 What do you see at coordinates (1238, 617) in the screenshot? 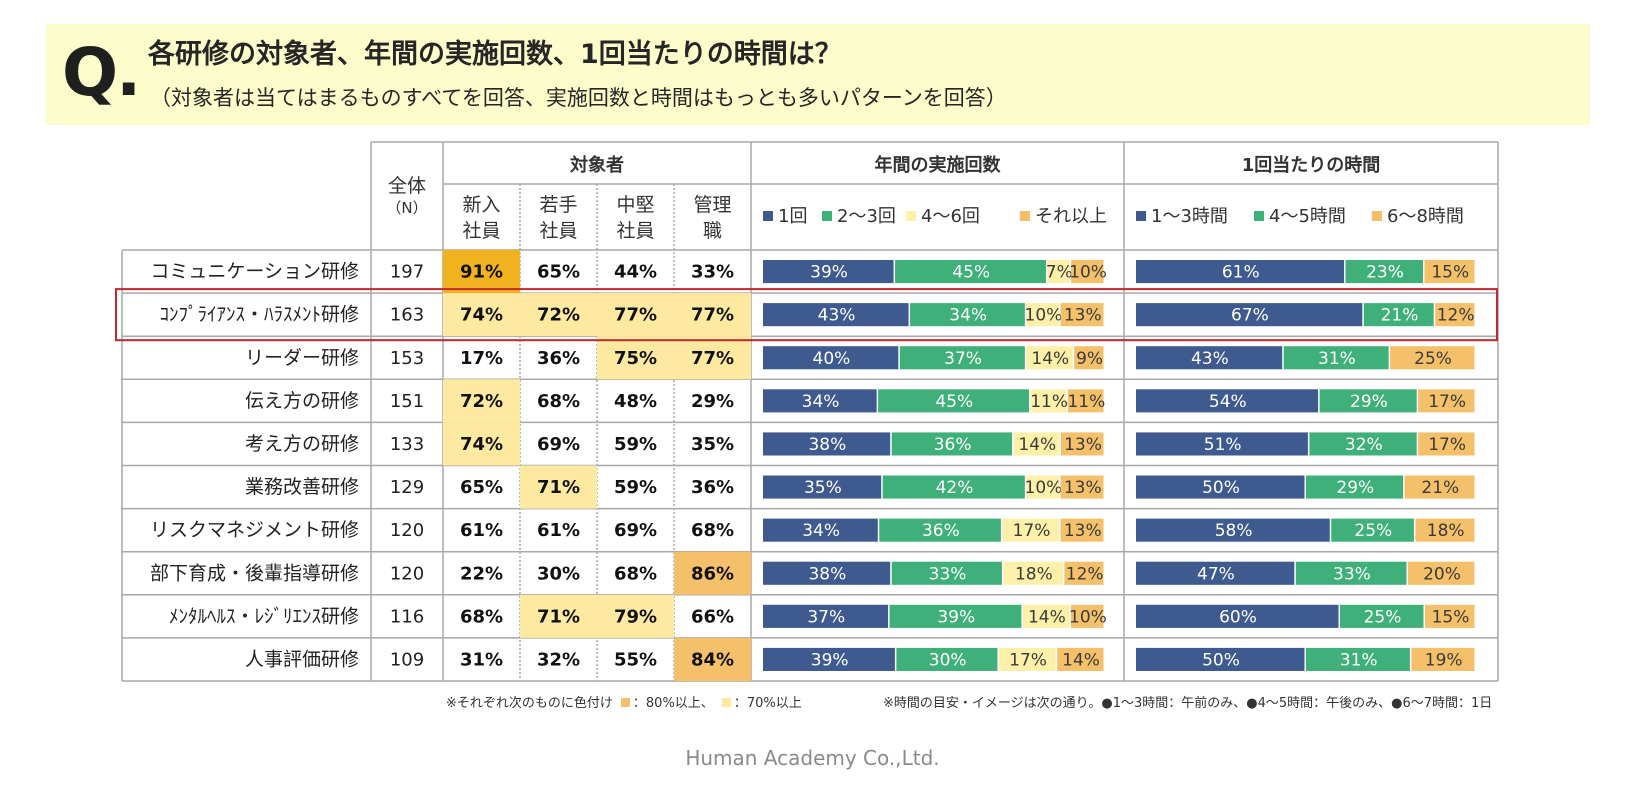
I see `duration-bar-label: 60%` at bounding box center [1238, 617].